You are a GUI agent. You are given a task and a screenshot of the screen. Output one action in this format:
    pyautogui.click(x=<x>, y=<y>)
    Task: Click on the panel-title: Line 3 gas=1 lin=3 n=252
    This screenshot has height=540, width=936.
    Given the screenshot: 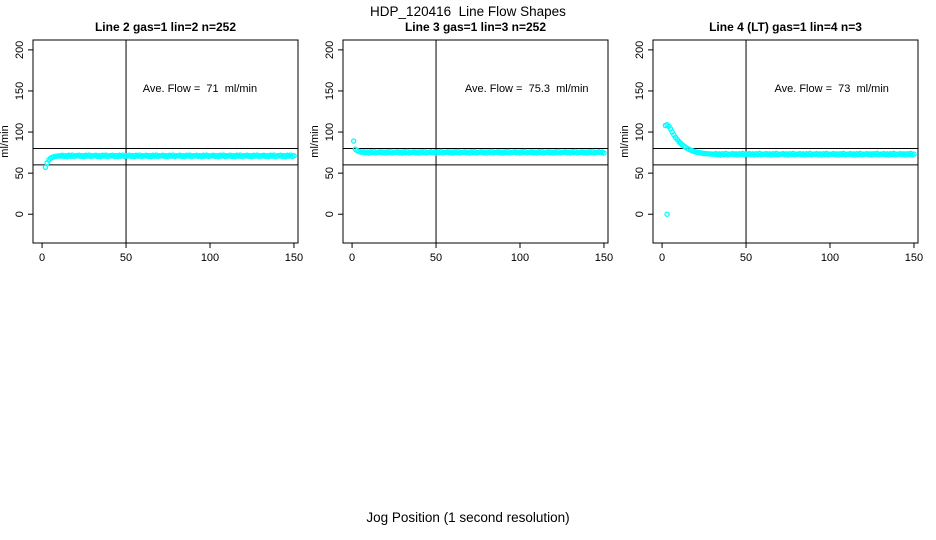 What is the action you would take?
    pyautogui.click(x=475, y=27)
    